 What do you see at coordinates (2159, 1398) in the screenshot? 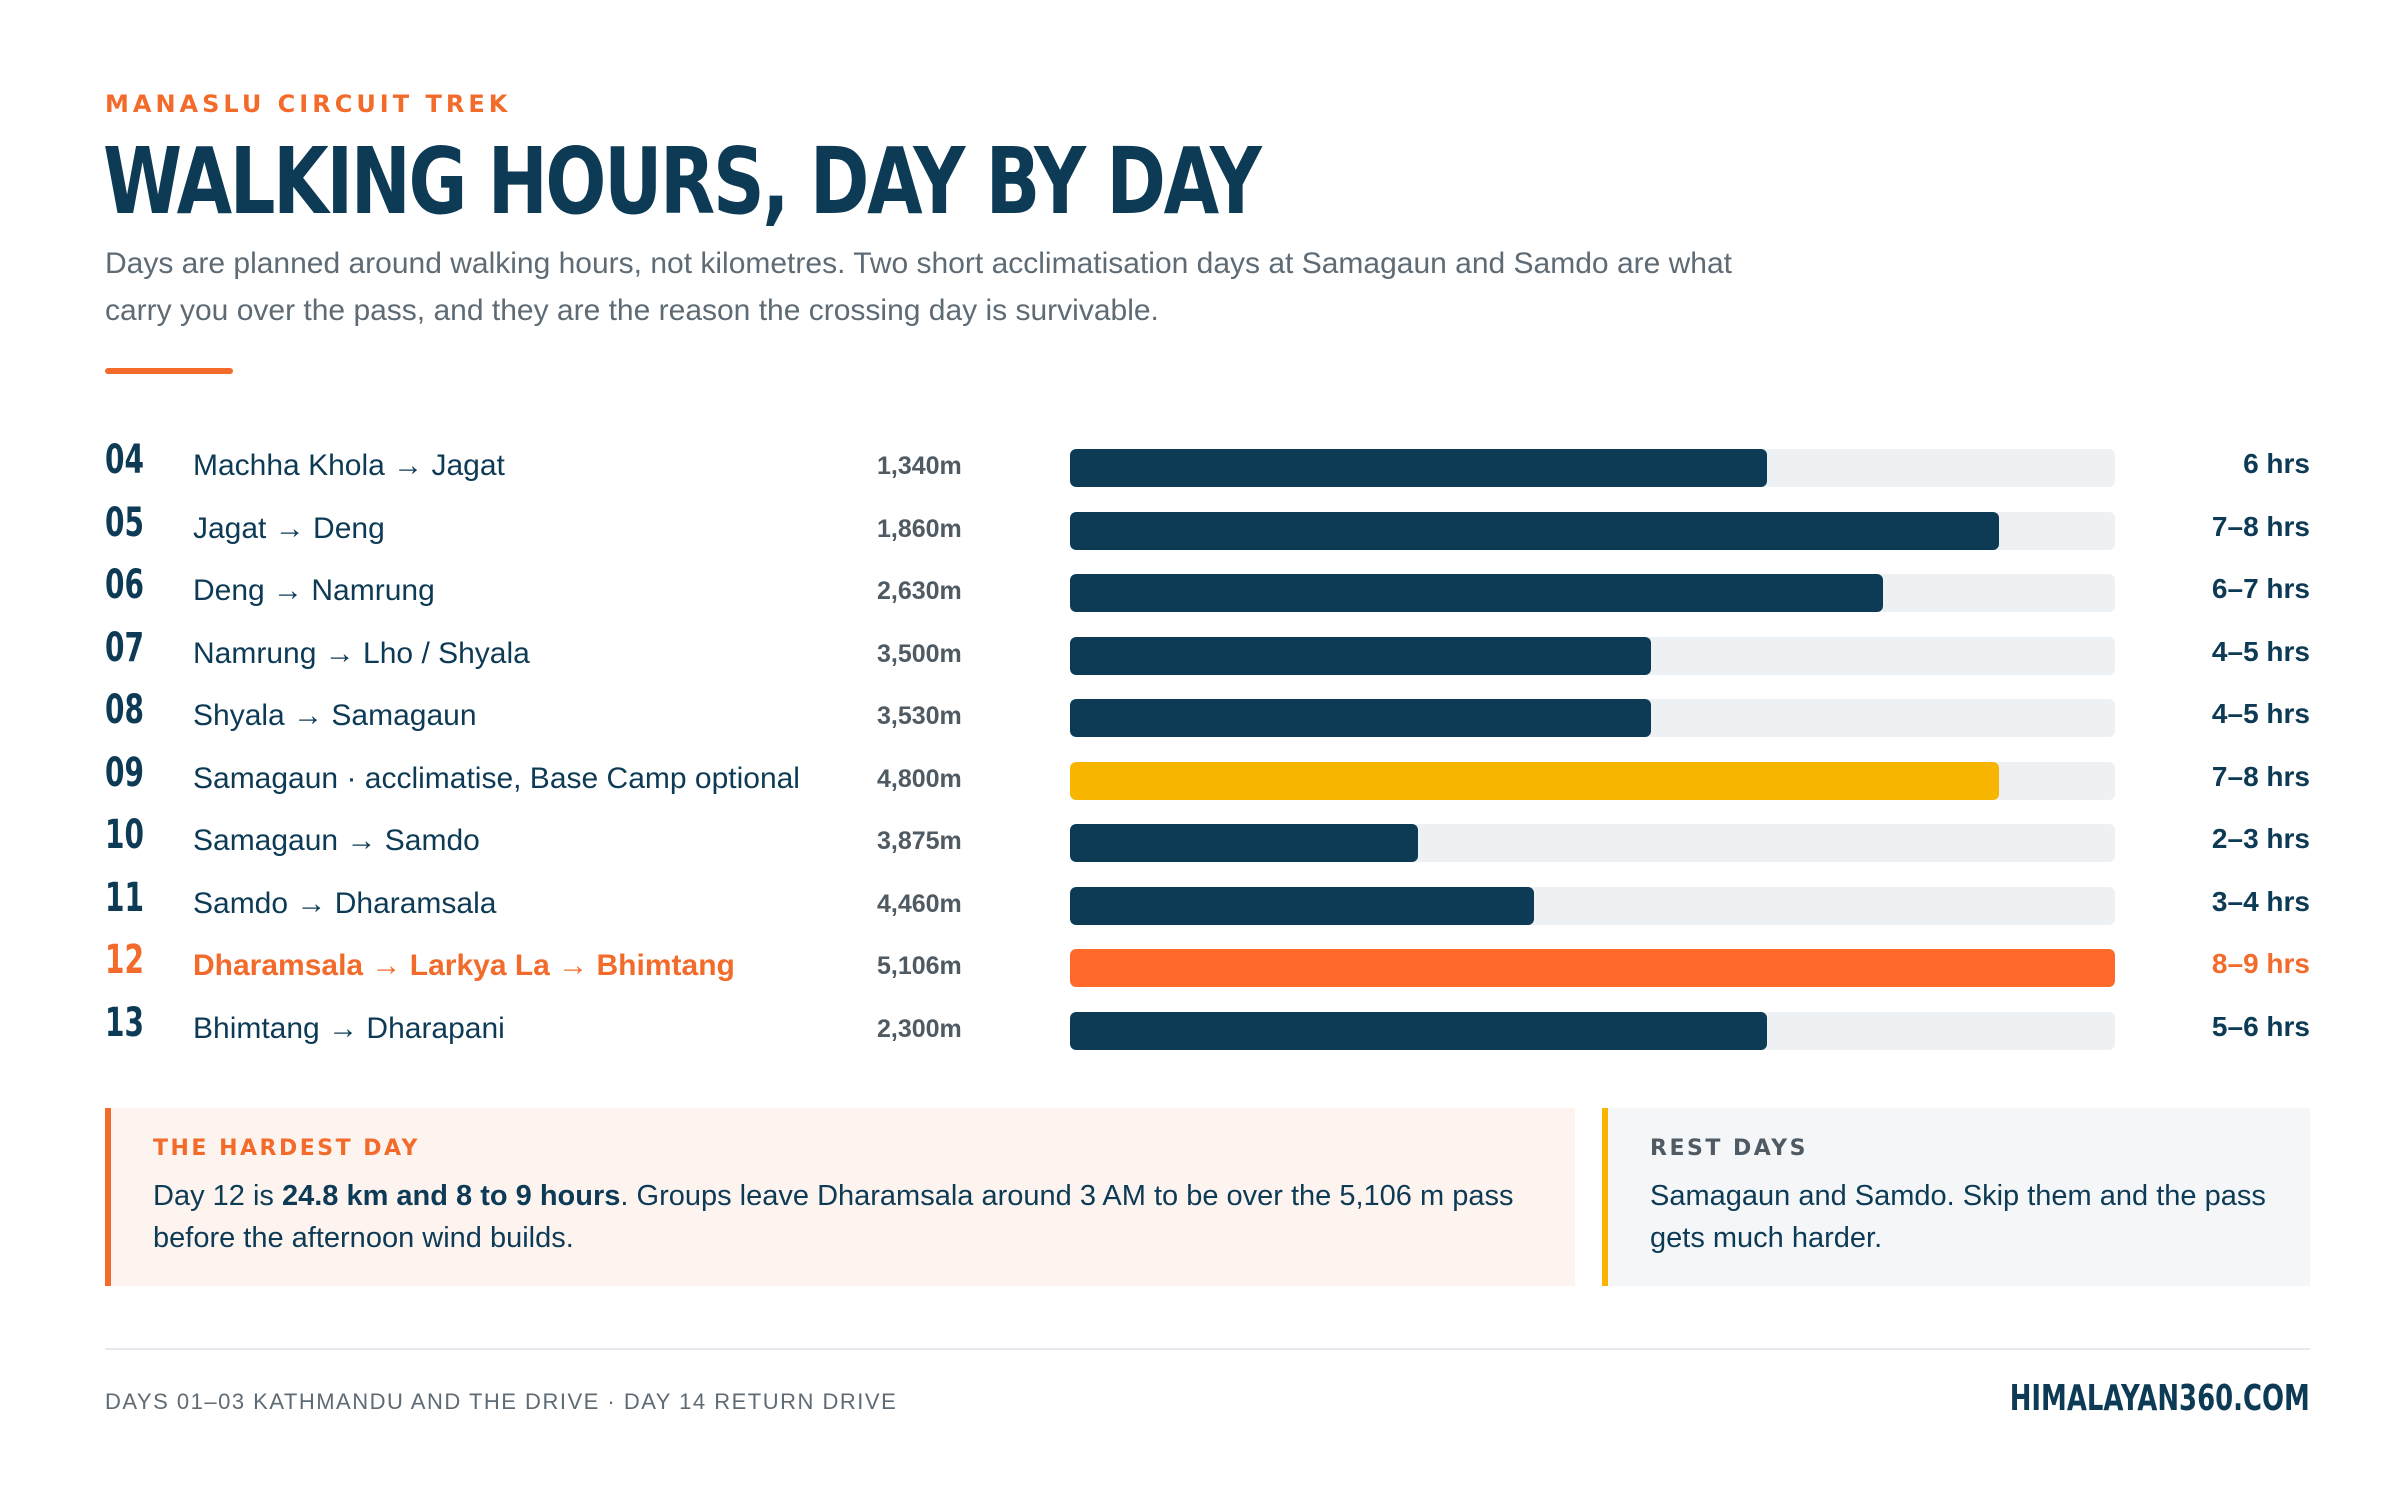
I see `footer-brand: HIMALAYAN360.COM` at bounding box center [2159, 1398].